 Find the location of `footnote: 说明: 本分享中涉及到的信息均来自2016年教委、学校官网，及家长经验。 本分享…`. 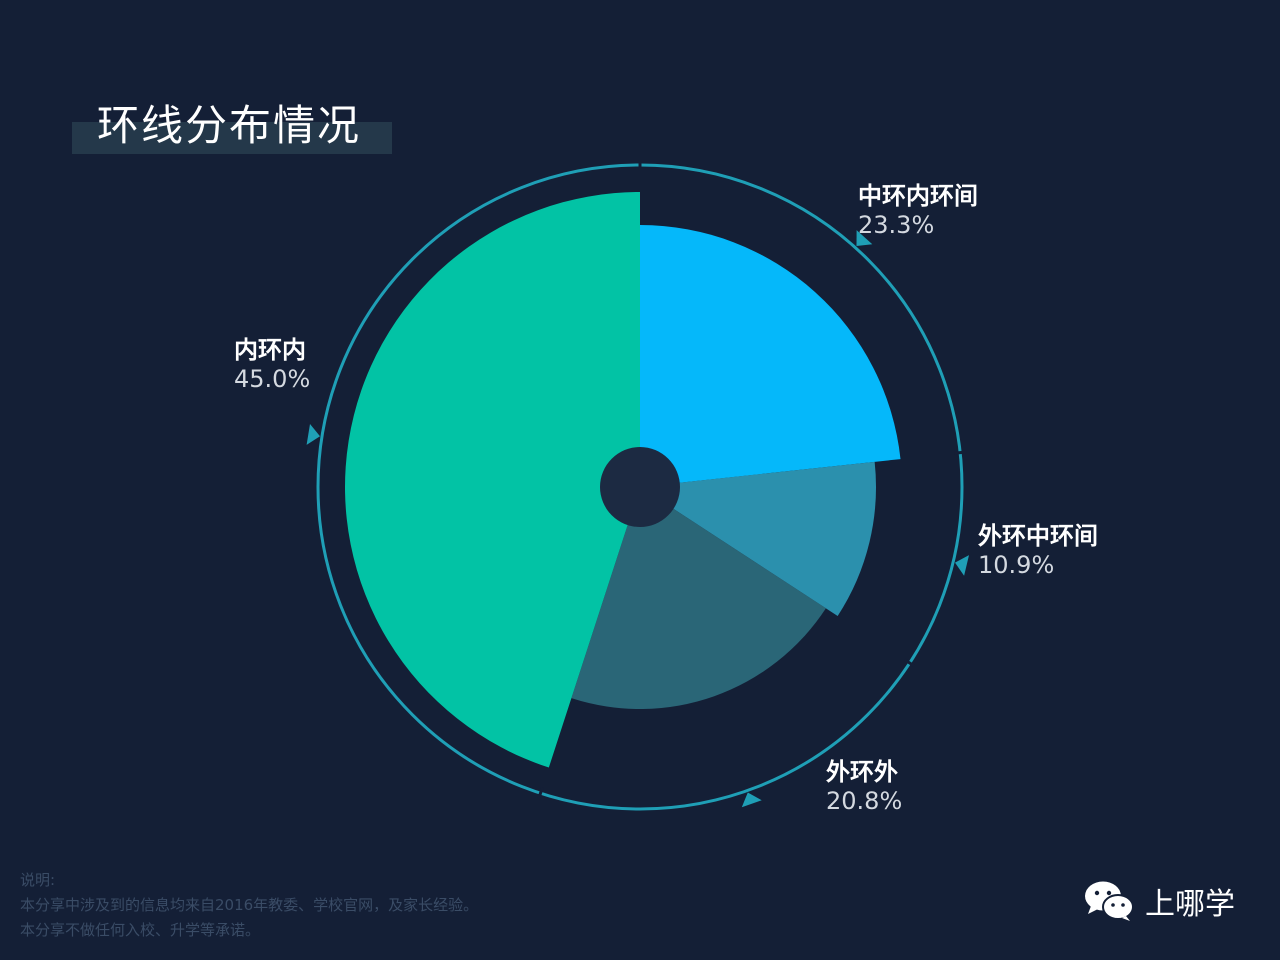

footnote: 说明: 本分享中涉及到的信息均来自2016年教委、学校官网，及家长经验。 本分享… is located at coordinates (249, 905).